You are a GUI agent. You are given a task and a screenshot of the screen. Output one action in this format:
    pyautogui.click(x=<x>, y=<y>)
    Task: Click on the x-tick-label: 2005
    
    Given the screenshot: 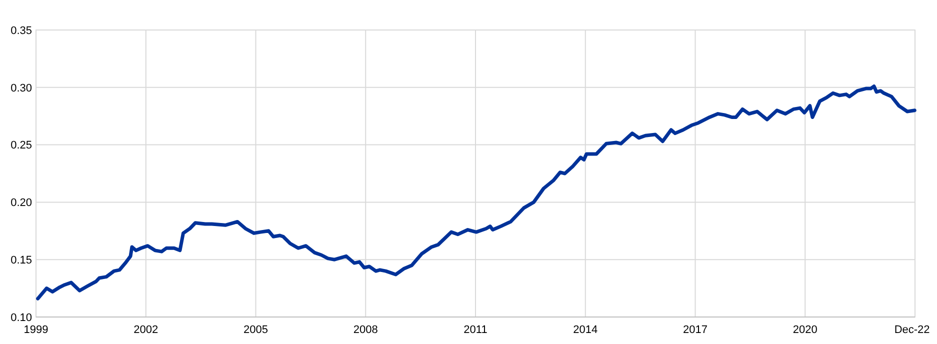 What is the action you would take?
    pyautogui.click(x=256, y=330)
    